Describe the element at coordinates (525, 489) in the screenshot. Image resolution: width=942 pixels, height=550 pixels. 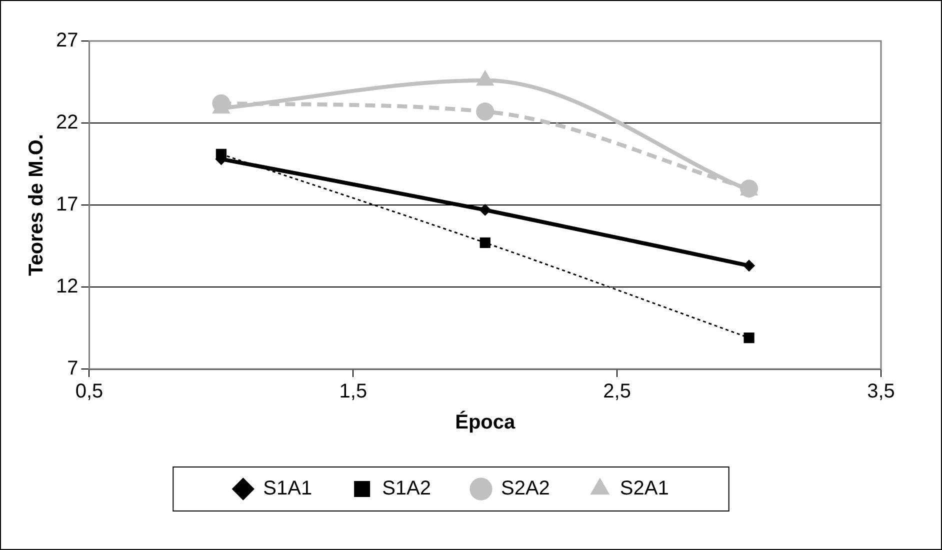
I see `legend-label: S2A2` at that location.